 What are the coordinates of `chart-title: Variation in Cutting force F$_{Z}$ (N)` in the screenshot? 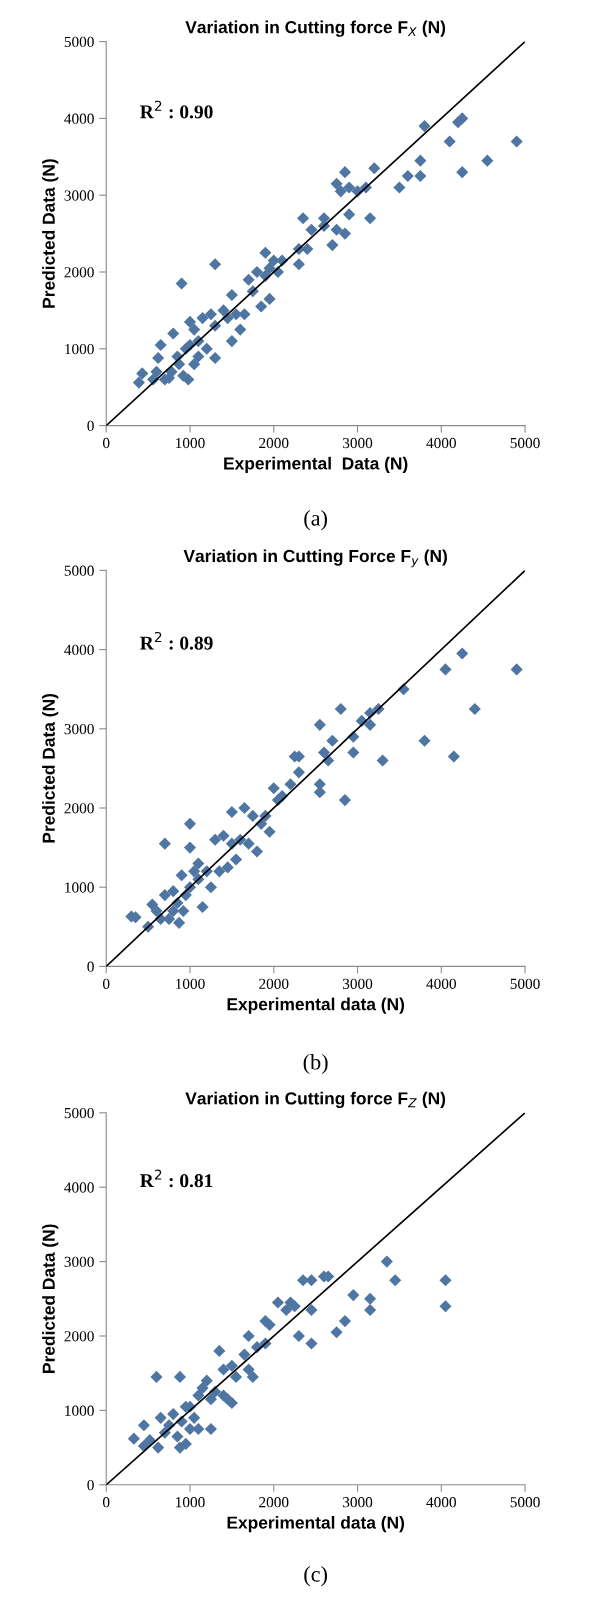 It's located at (315, 1100).